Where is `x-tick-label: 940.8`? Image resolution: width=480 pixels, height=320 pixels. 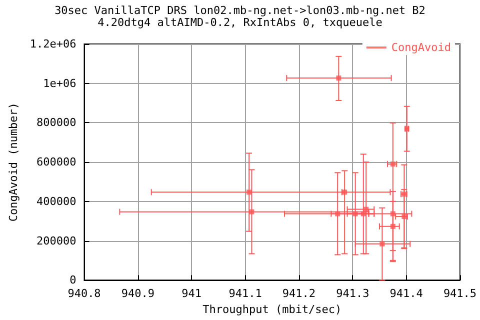
x-tick-label: 940.8 is located at coordinates (84, 293).